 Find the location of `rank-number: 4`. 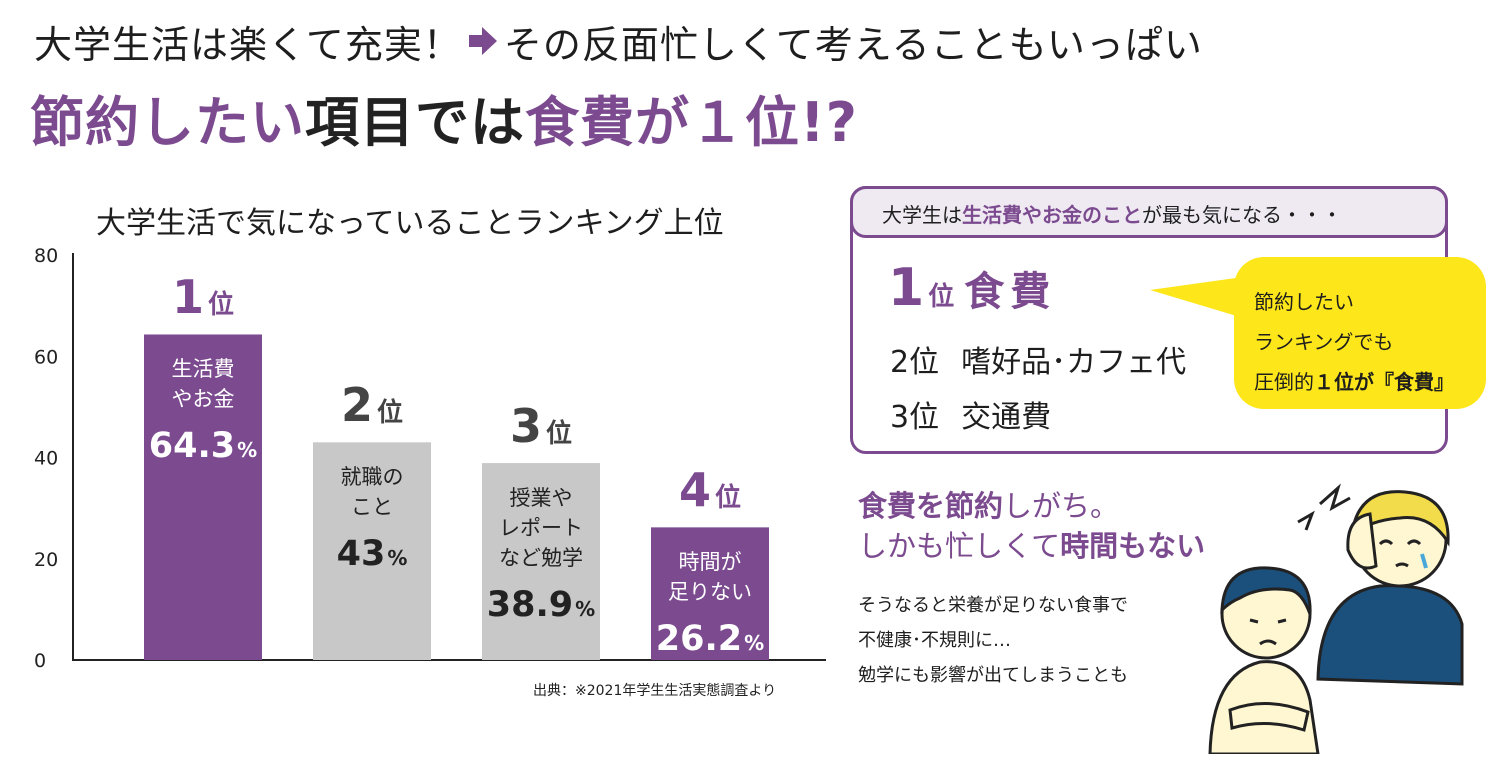

rank-number: 4 is located at coordinates (694, 490).